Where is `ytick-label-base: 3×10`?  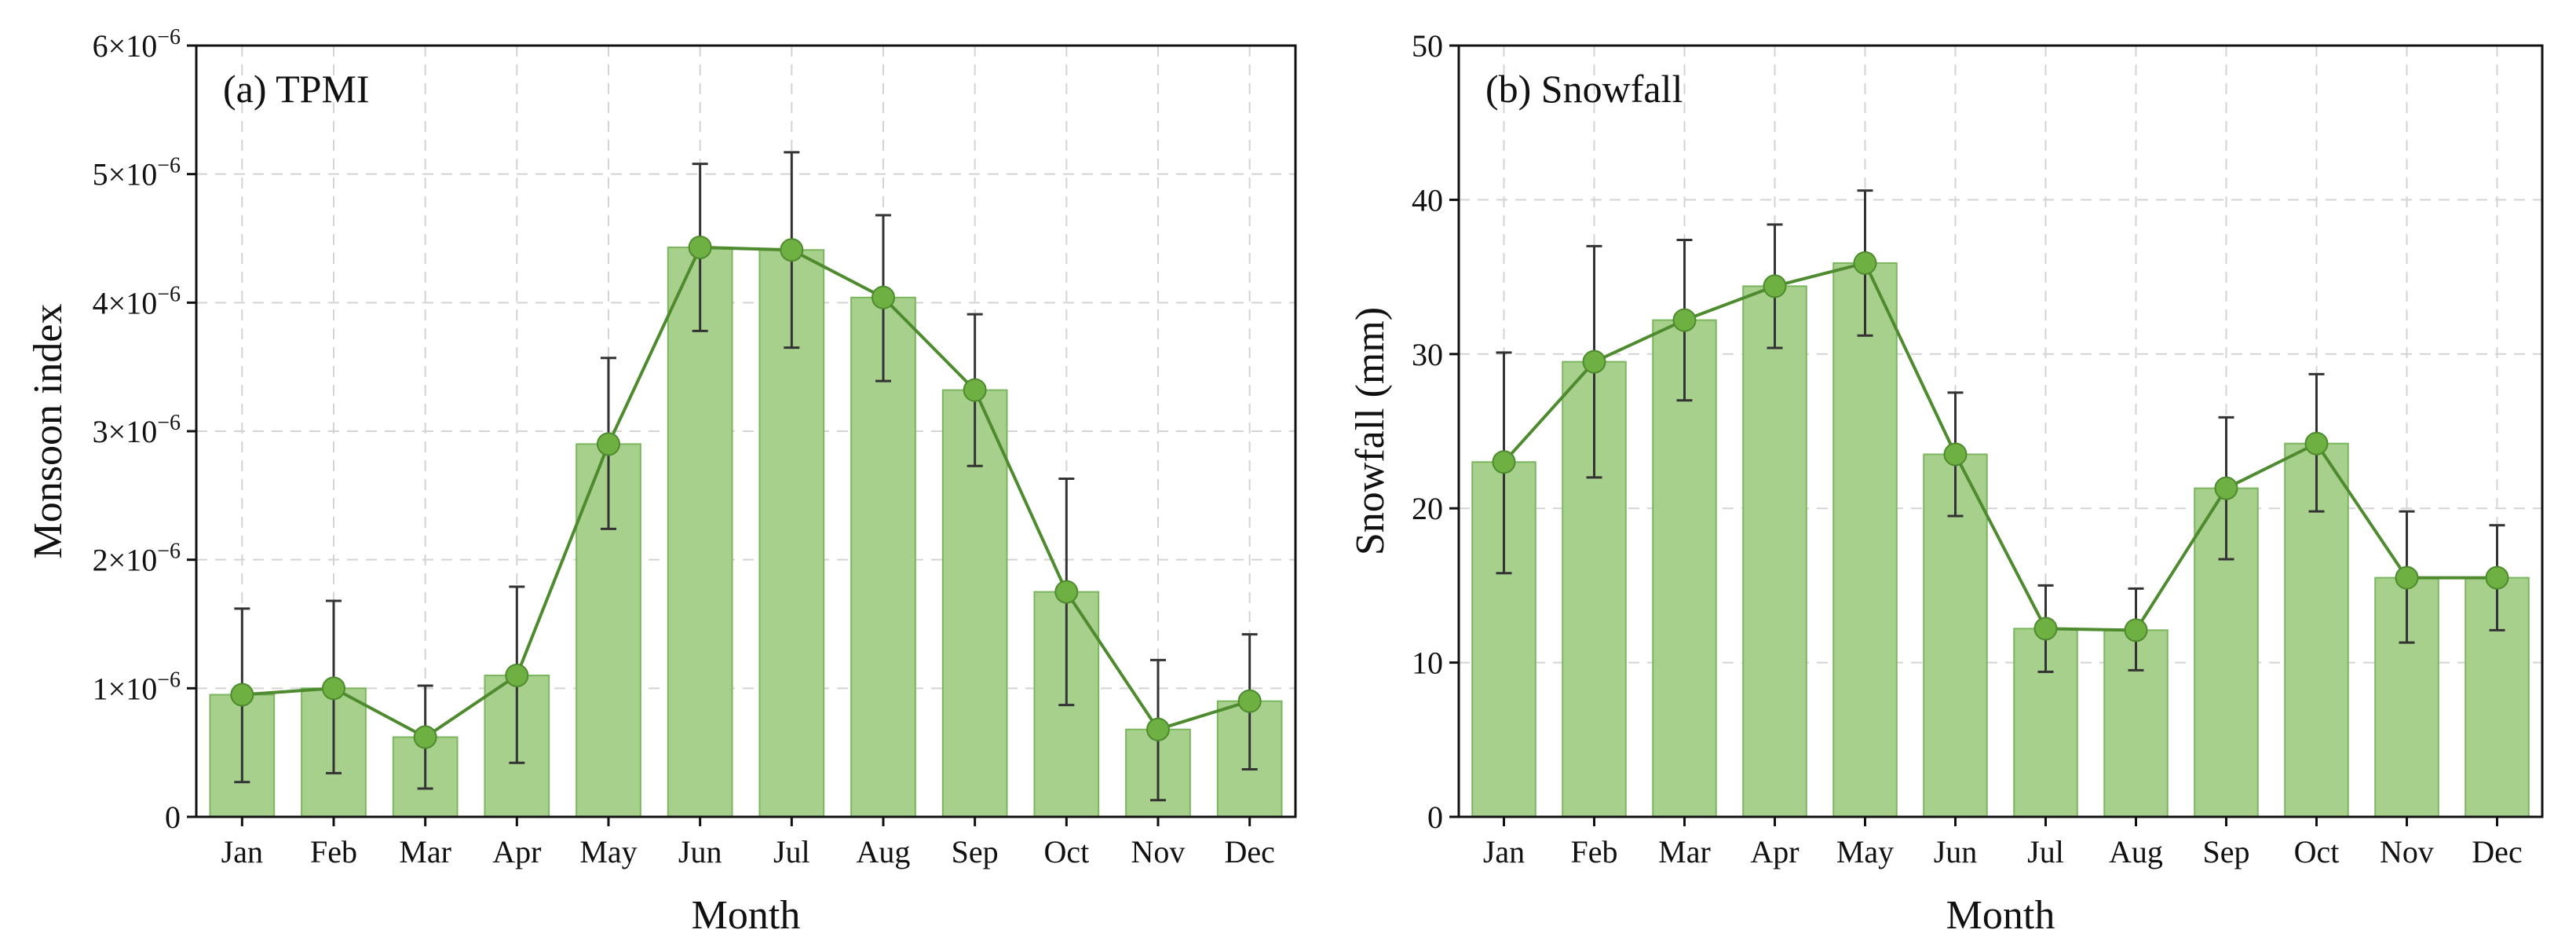
ytick-label-base: 3×10 is located at coordinates (126, 431).